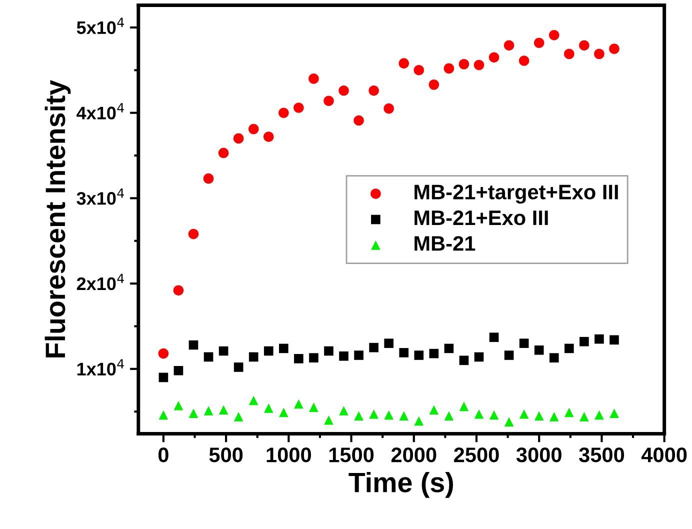  What do you see at coordinates (481, 218) in the screenshot?
I see `legend-label: MB-21+Exo III` at bounding box center [481, 218].